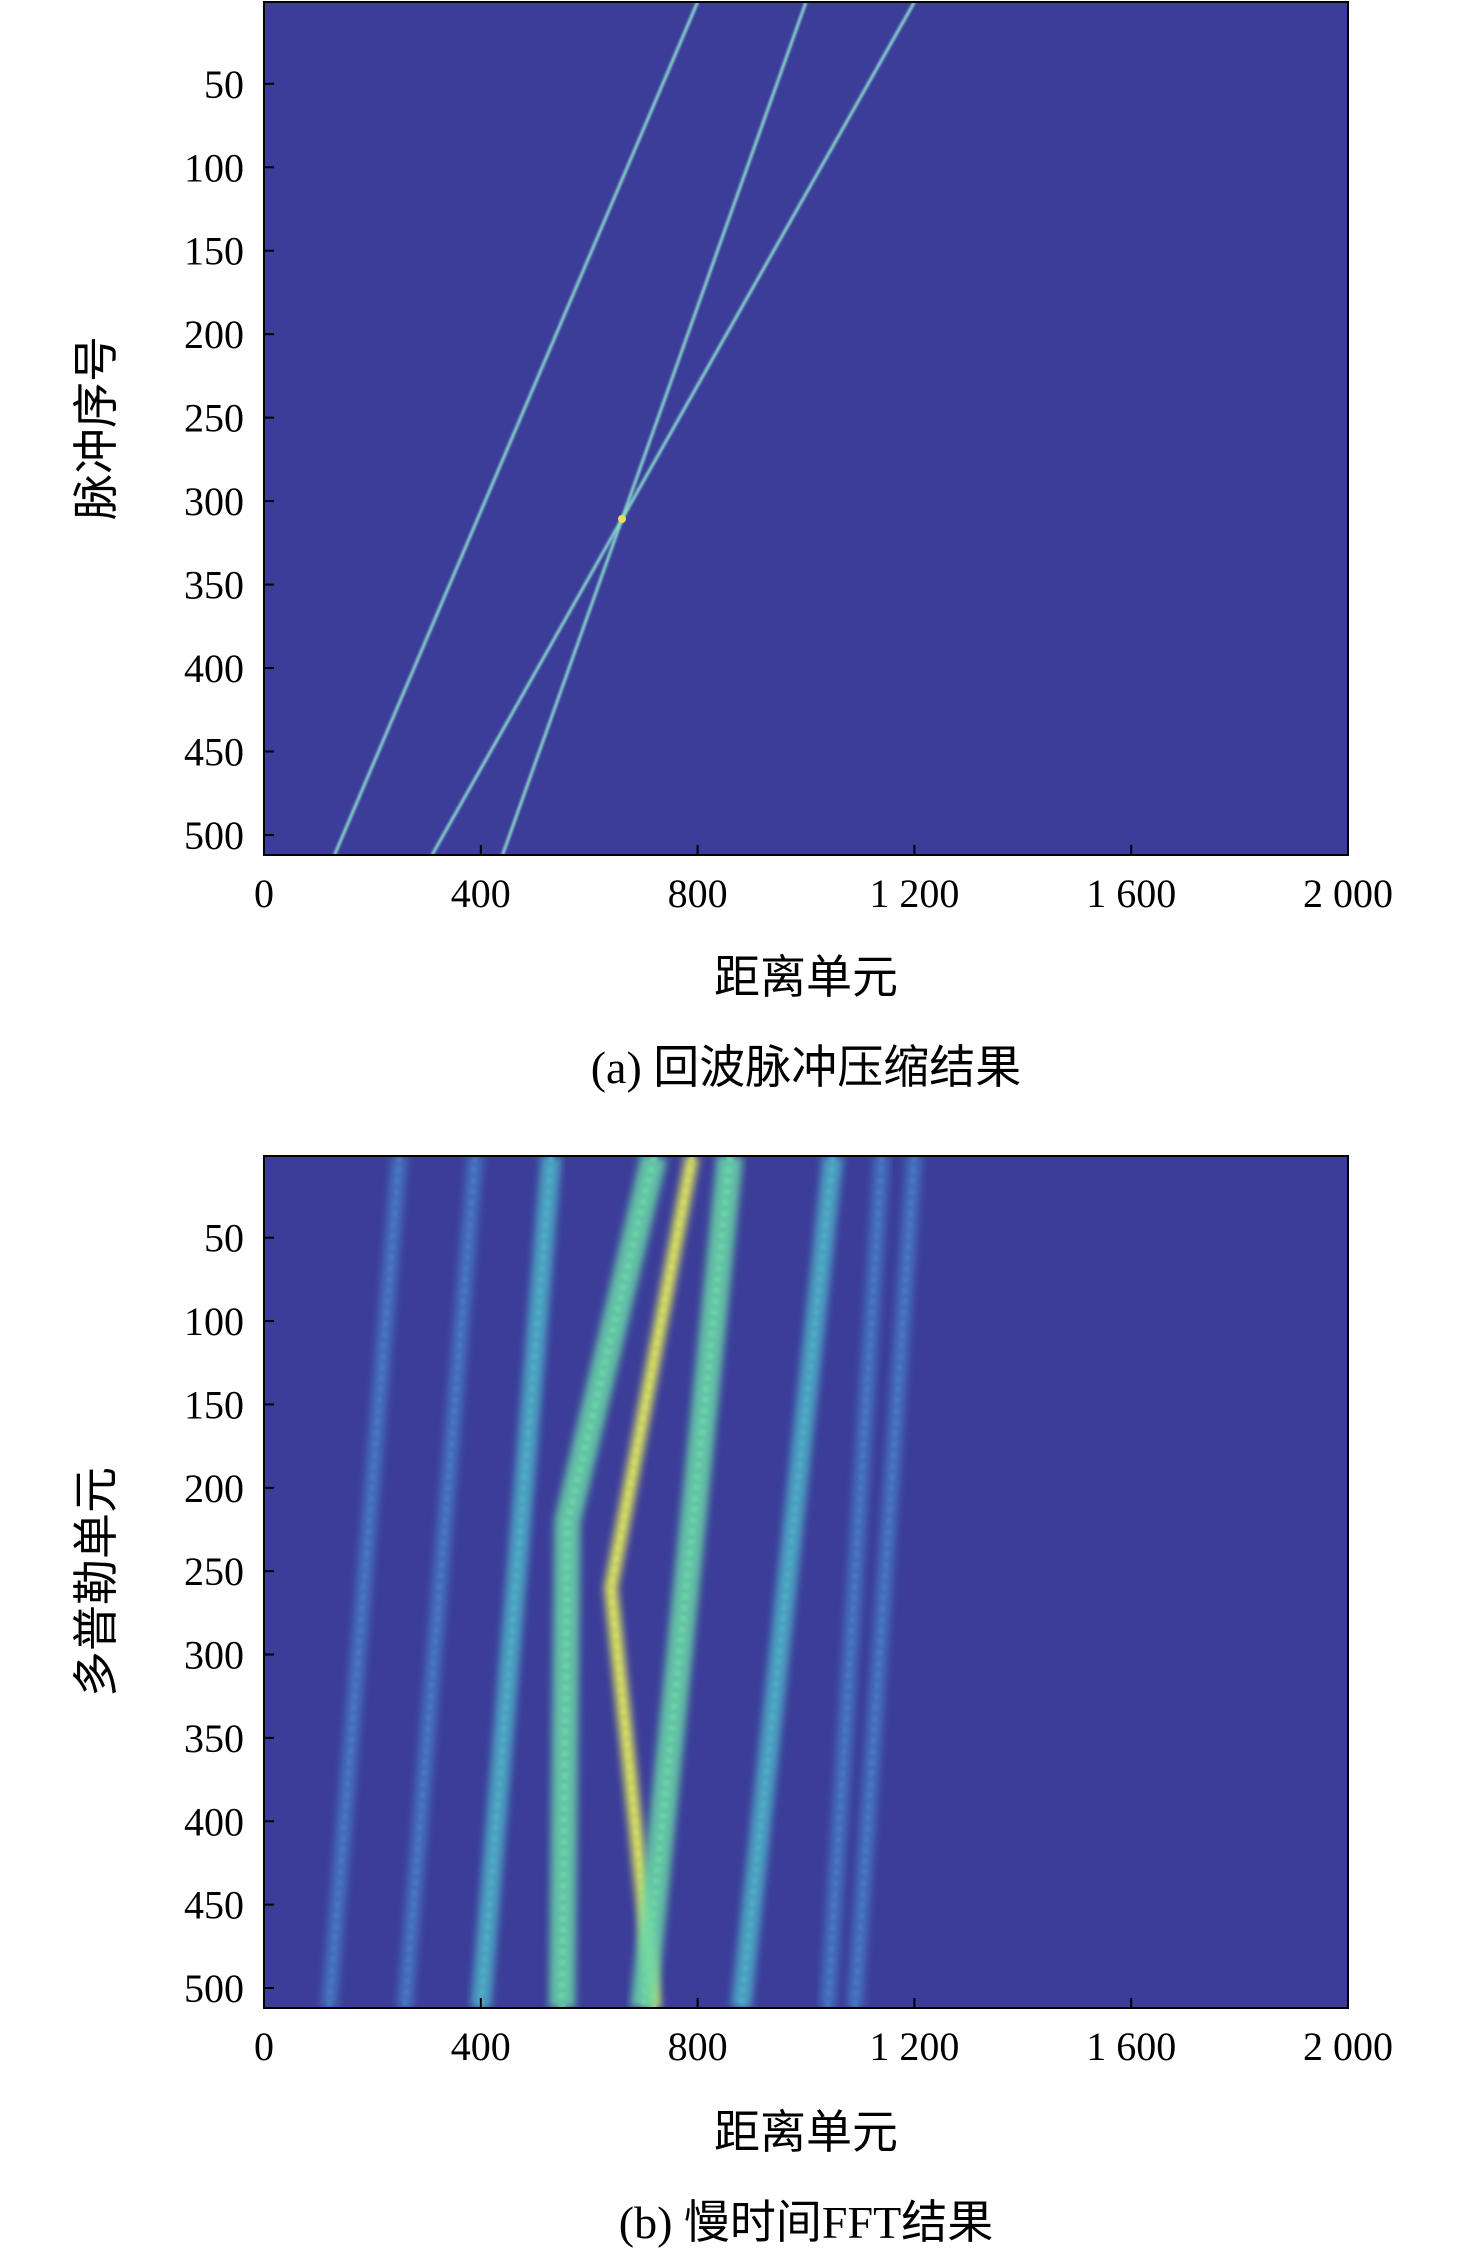 The image size is (1476, 2259). What do you see at coordinates (806, 2132) in the screenshot?
I see `chart-b-xlabel: 距离单元` at bounding box center [806, 2132].